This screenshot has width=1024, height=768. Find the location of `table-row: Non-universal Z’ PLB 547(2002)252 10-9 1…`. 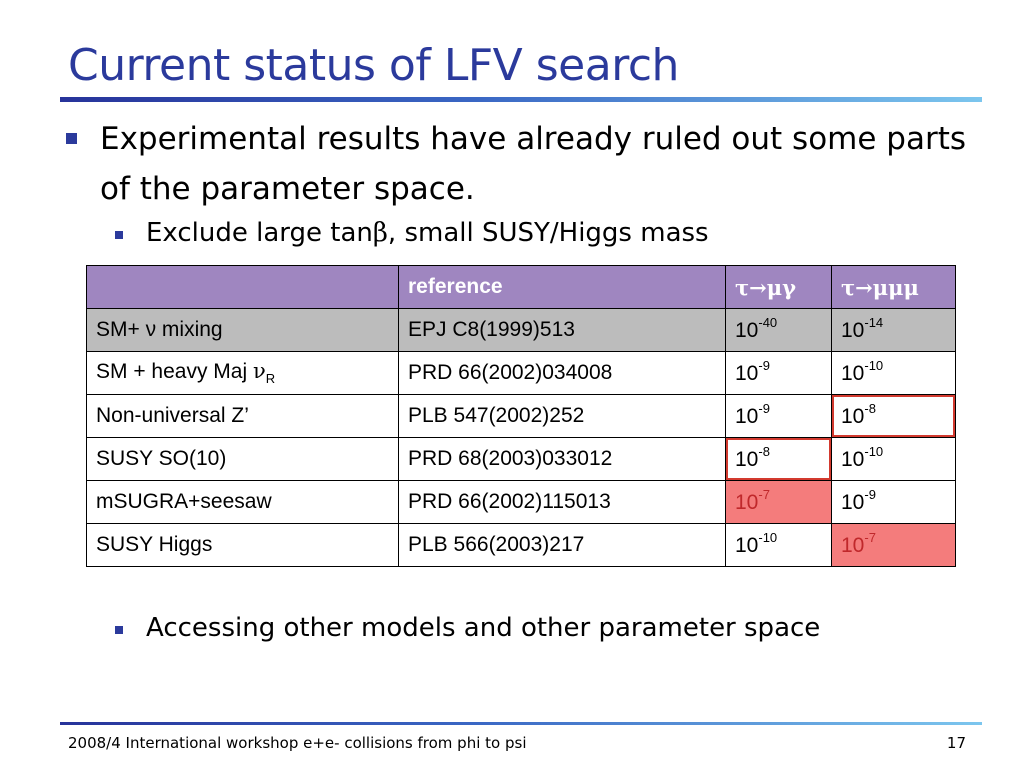

table-row: Non-universal Z’ PLB 547(2002)252 10-9 1… is located at coordinates (521, 416).